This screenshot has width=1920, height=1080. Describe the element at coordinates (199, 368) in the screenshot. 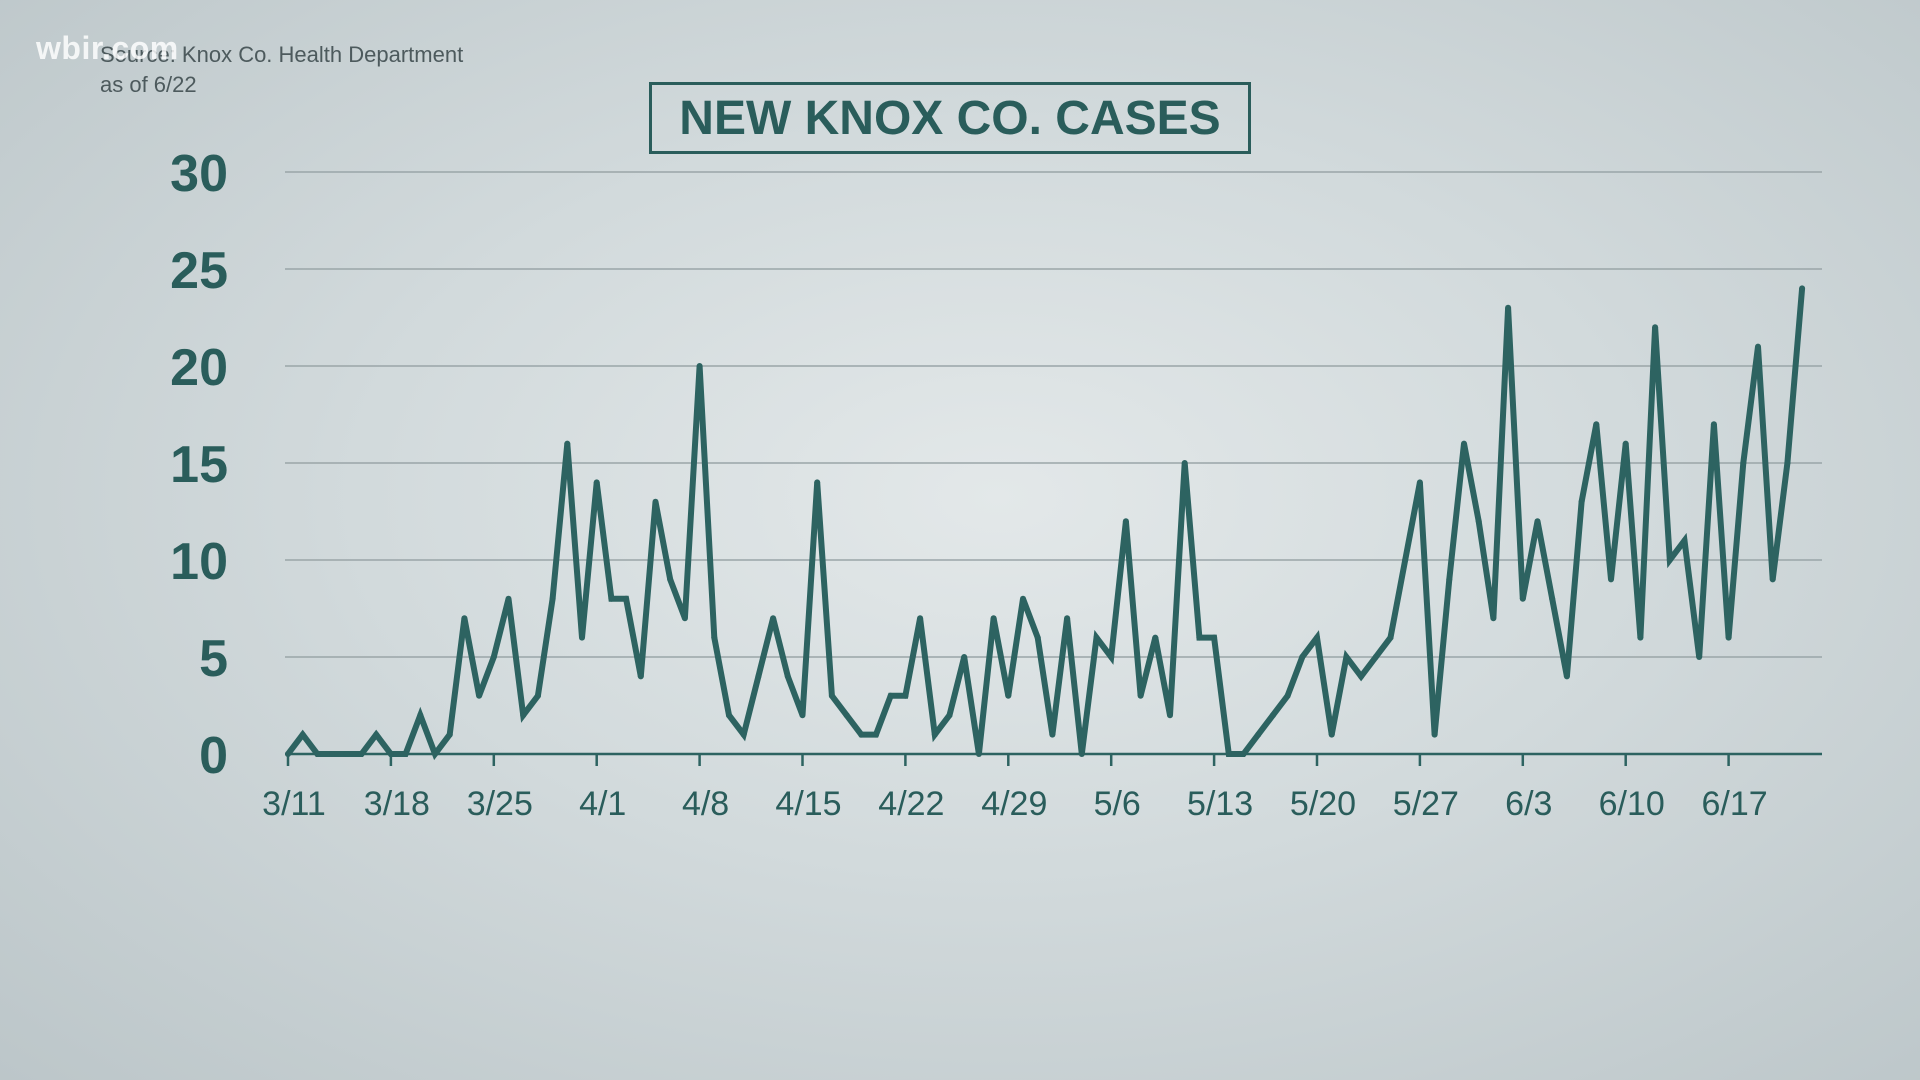

I see `y-tick-label: 20` at that location.